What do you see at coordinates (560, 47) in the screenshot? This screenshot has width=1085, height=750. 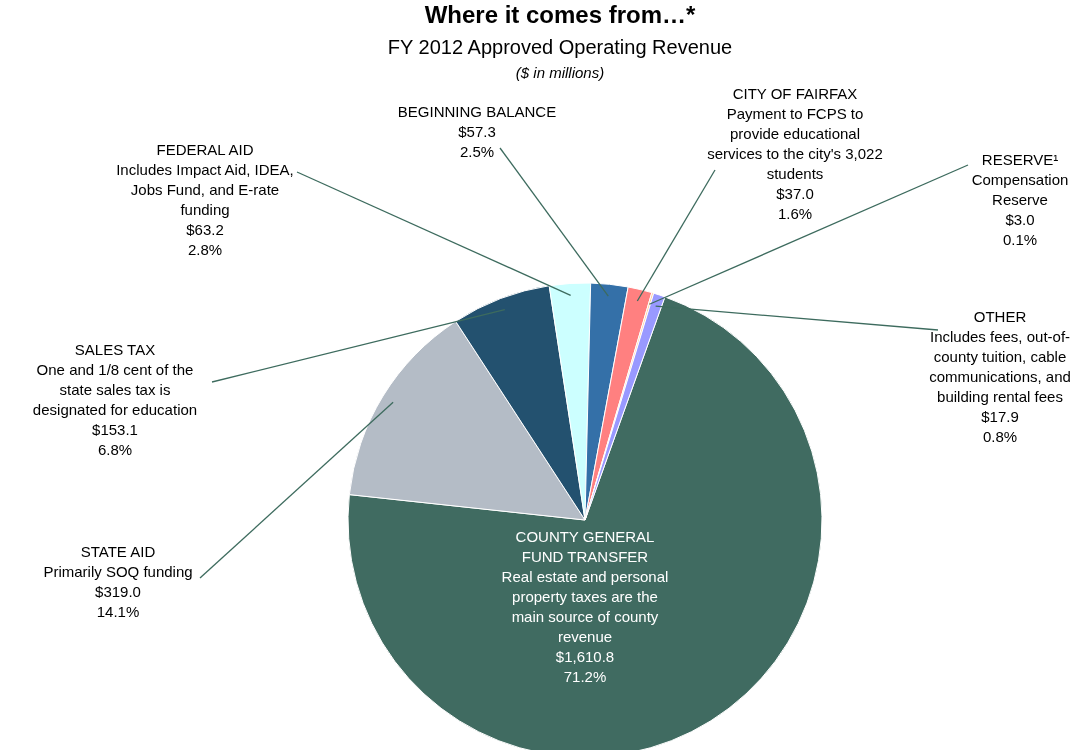 I see `chart-subtitle: FY 2012 Approved Operating Revenue` at bounding box center [560, 47].